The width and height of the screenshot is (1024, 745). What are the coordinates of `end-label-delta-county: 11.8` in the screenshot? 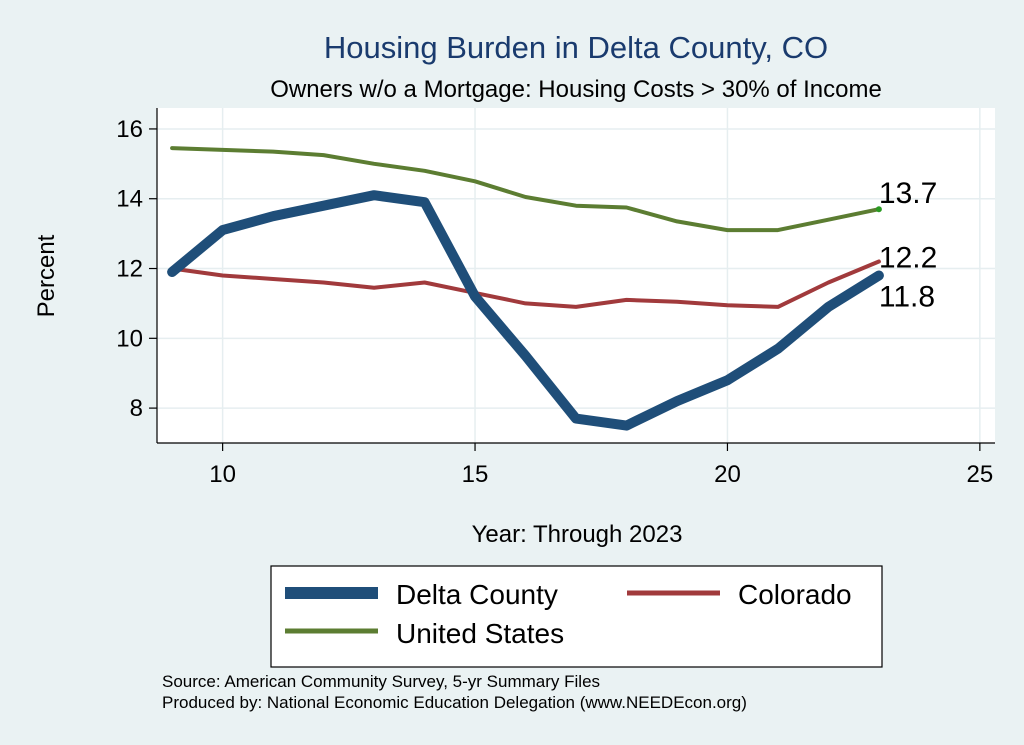 It's located at (907, 297).